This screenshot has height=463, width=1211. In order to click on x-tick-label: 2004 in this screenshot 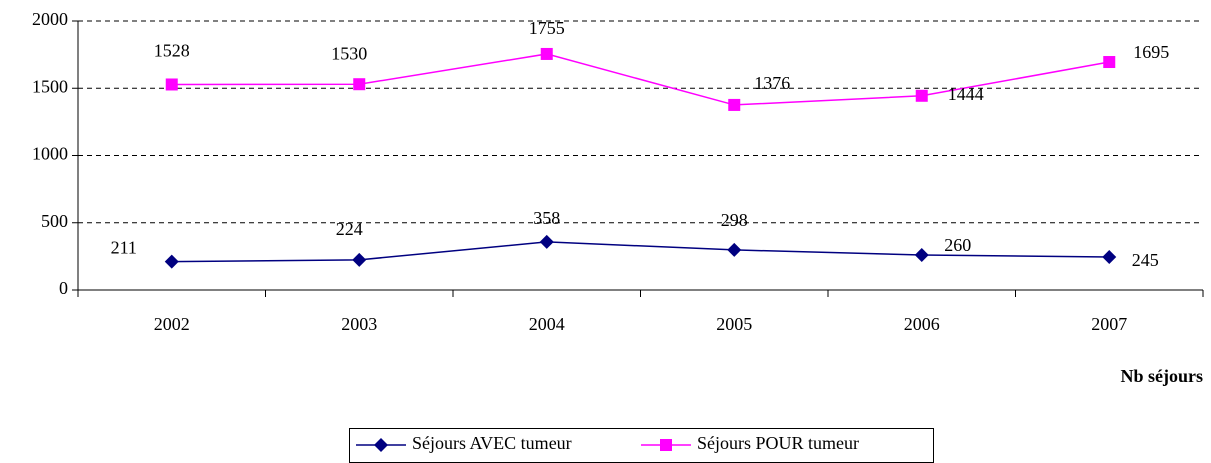, I will do `click(547, 324)`.